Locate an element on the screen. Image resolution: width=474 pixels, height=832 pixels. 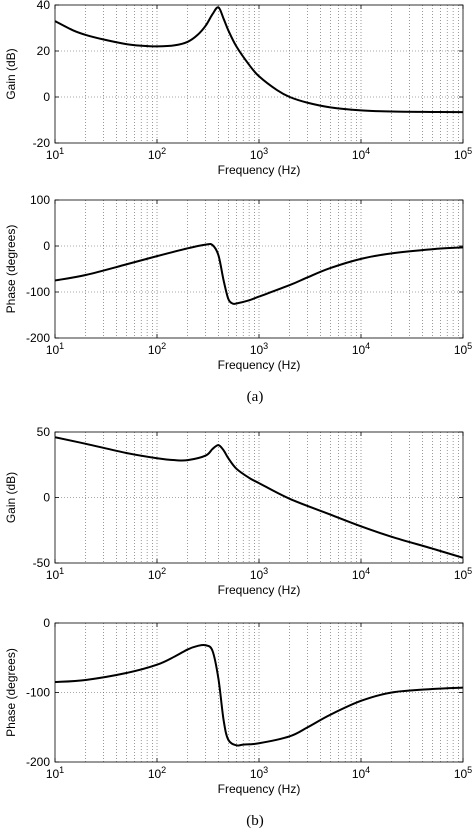
panel-label-a: (a) is located at coordinates (255, 397).